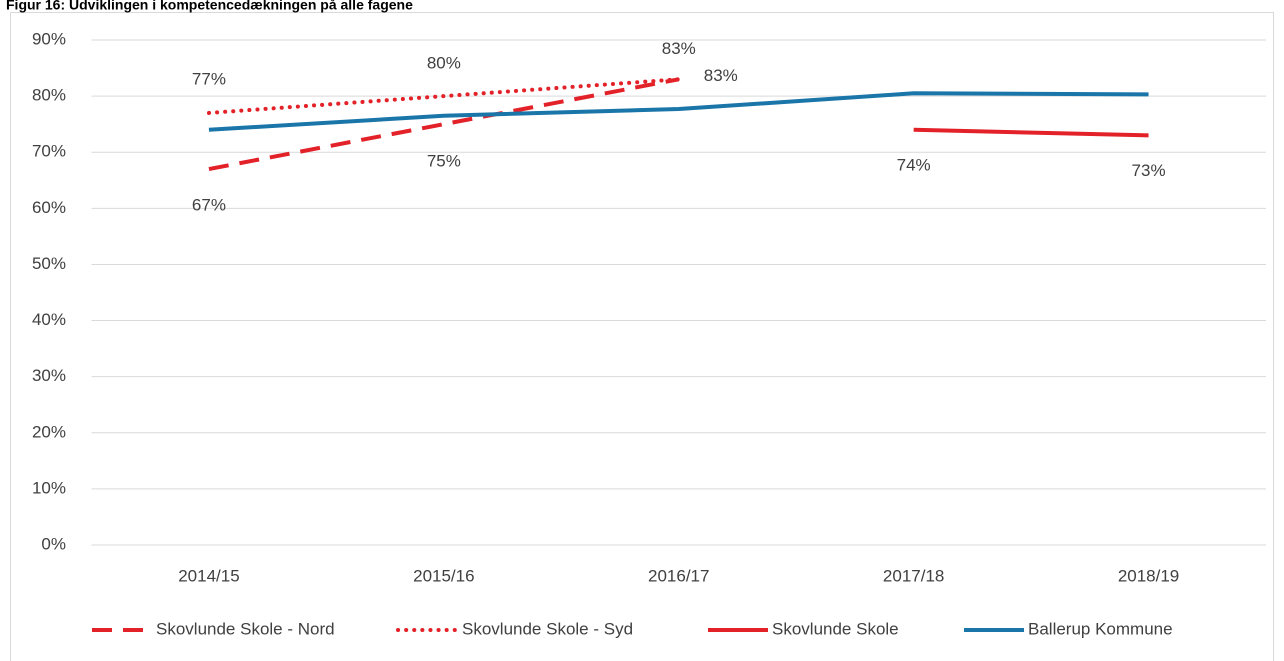 This screenshot has width=1284, height=661. I want to click on data-label: 67%, so click(209, 205).